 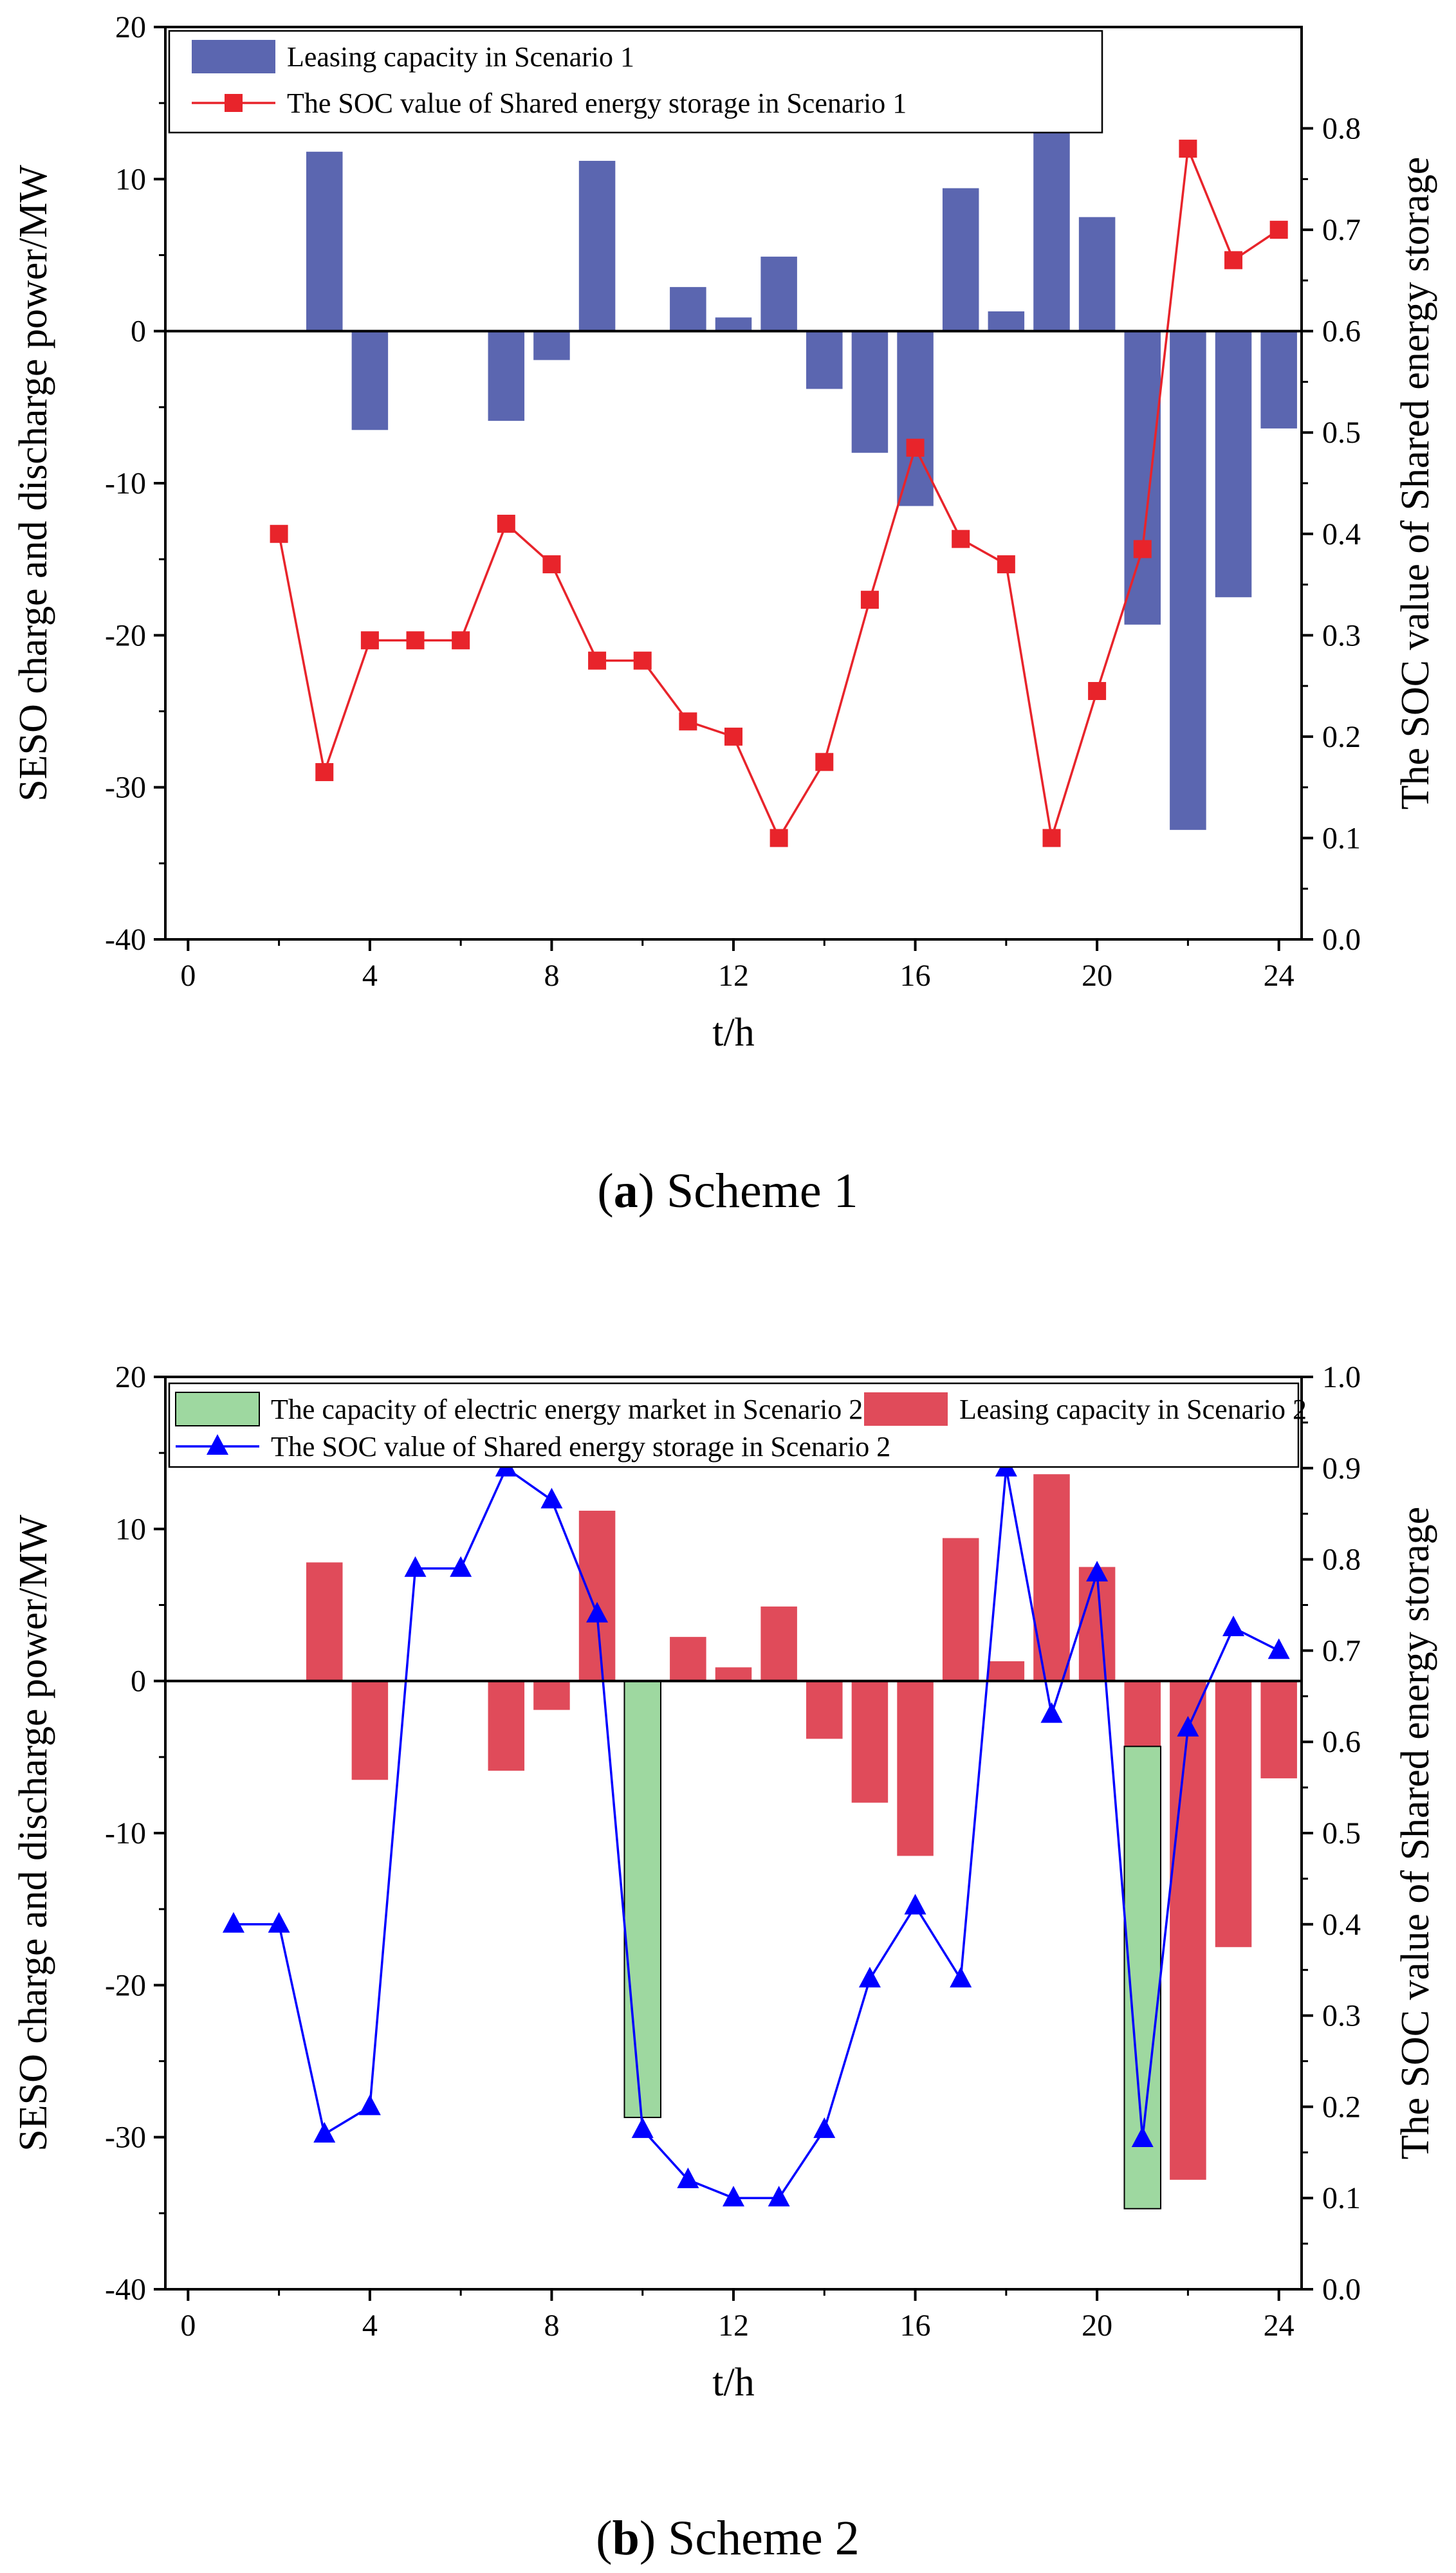 I want to click on soc-marker-b-t4, so click(x=369, y=2105).